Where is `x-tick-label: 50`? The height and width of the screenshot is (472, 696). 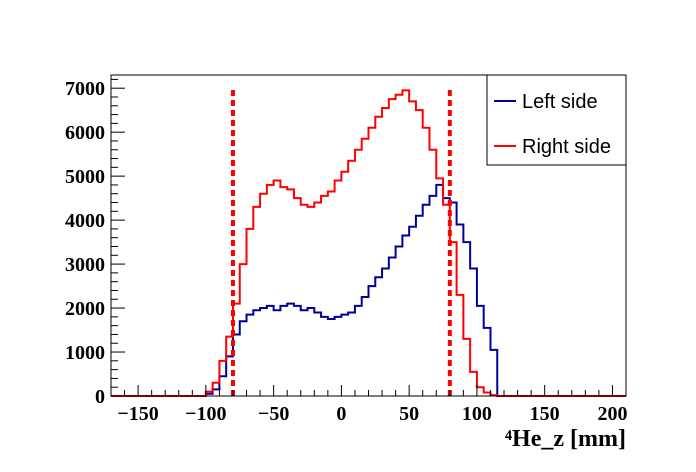 x-tick-label: 50 is located at coordinates (409, 414).